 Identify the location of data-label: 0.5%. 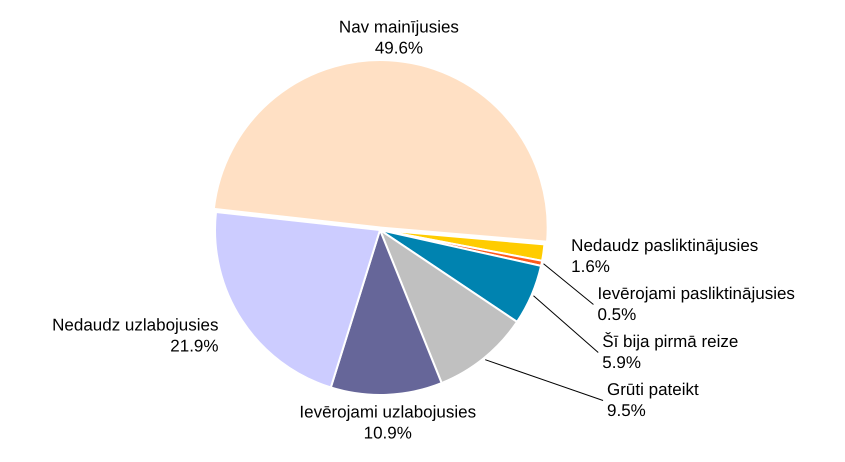
(616, 314).